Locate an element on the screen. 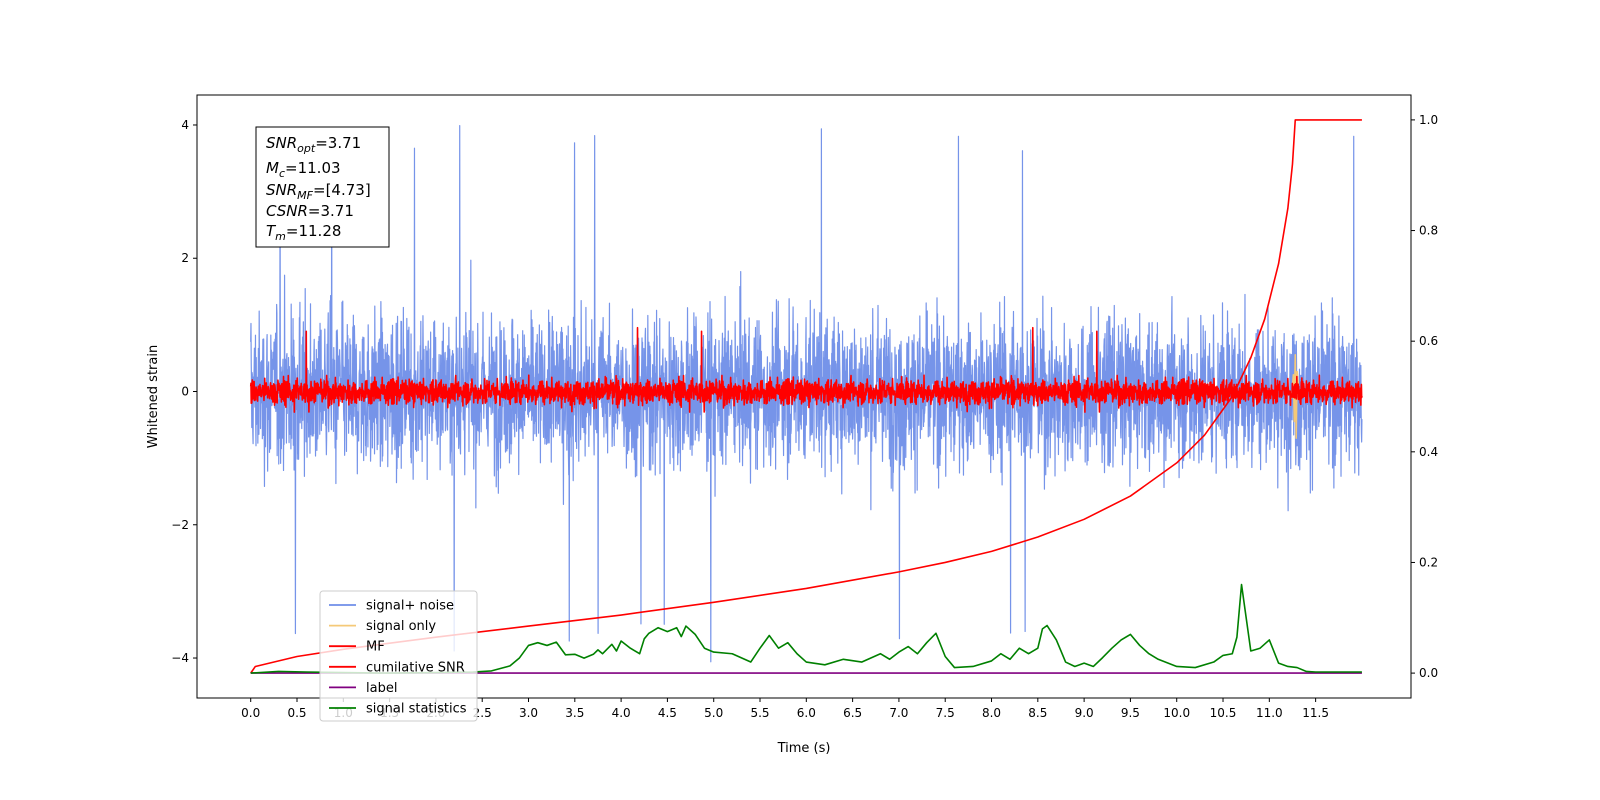 The height and width of the screenshot is (800, 1600). info-csnr: CSNR=3.71 is located at coordinates (310, 211).